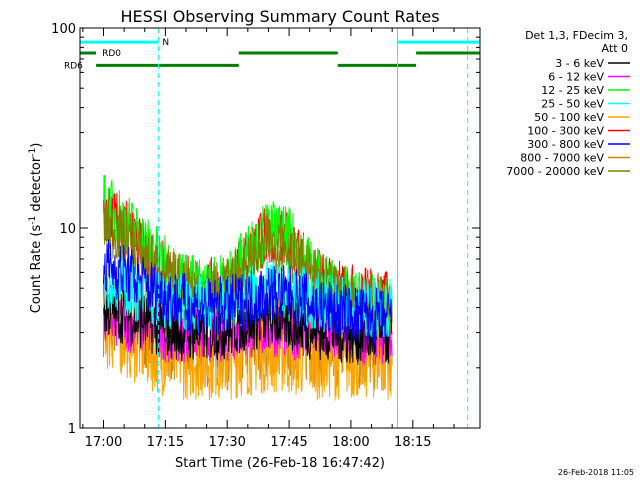  What do you see at coordinates (555, 171) in the screenshot?
I see `legend-label: 7000 - 20000 keV` at bounding box center [555, 171].